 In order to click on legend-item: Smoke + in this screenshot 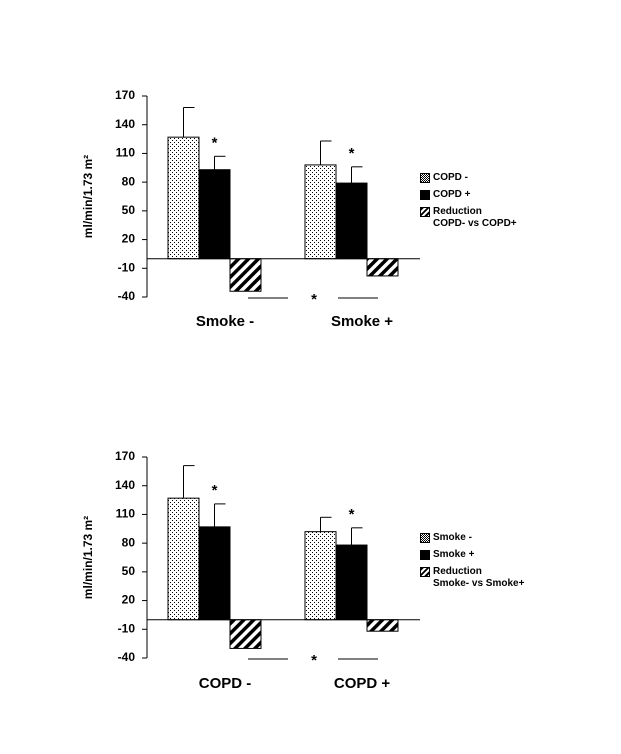, I will do `click(472, 555)`.